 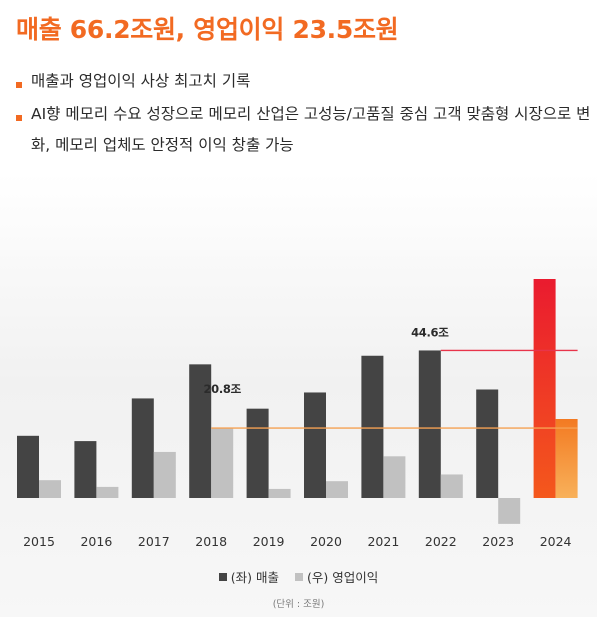 What do you see at coordinates (164, 474) in the screenshot?
I see `bar-profit-2017` at bounding box center [164, 474].